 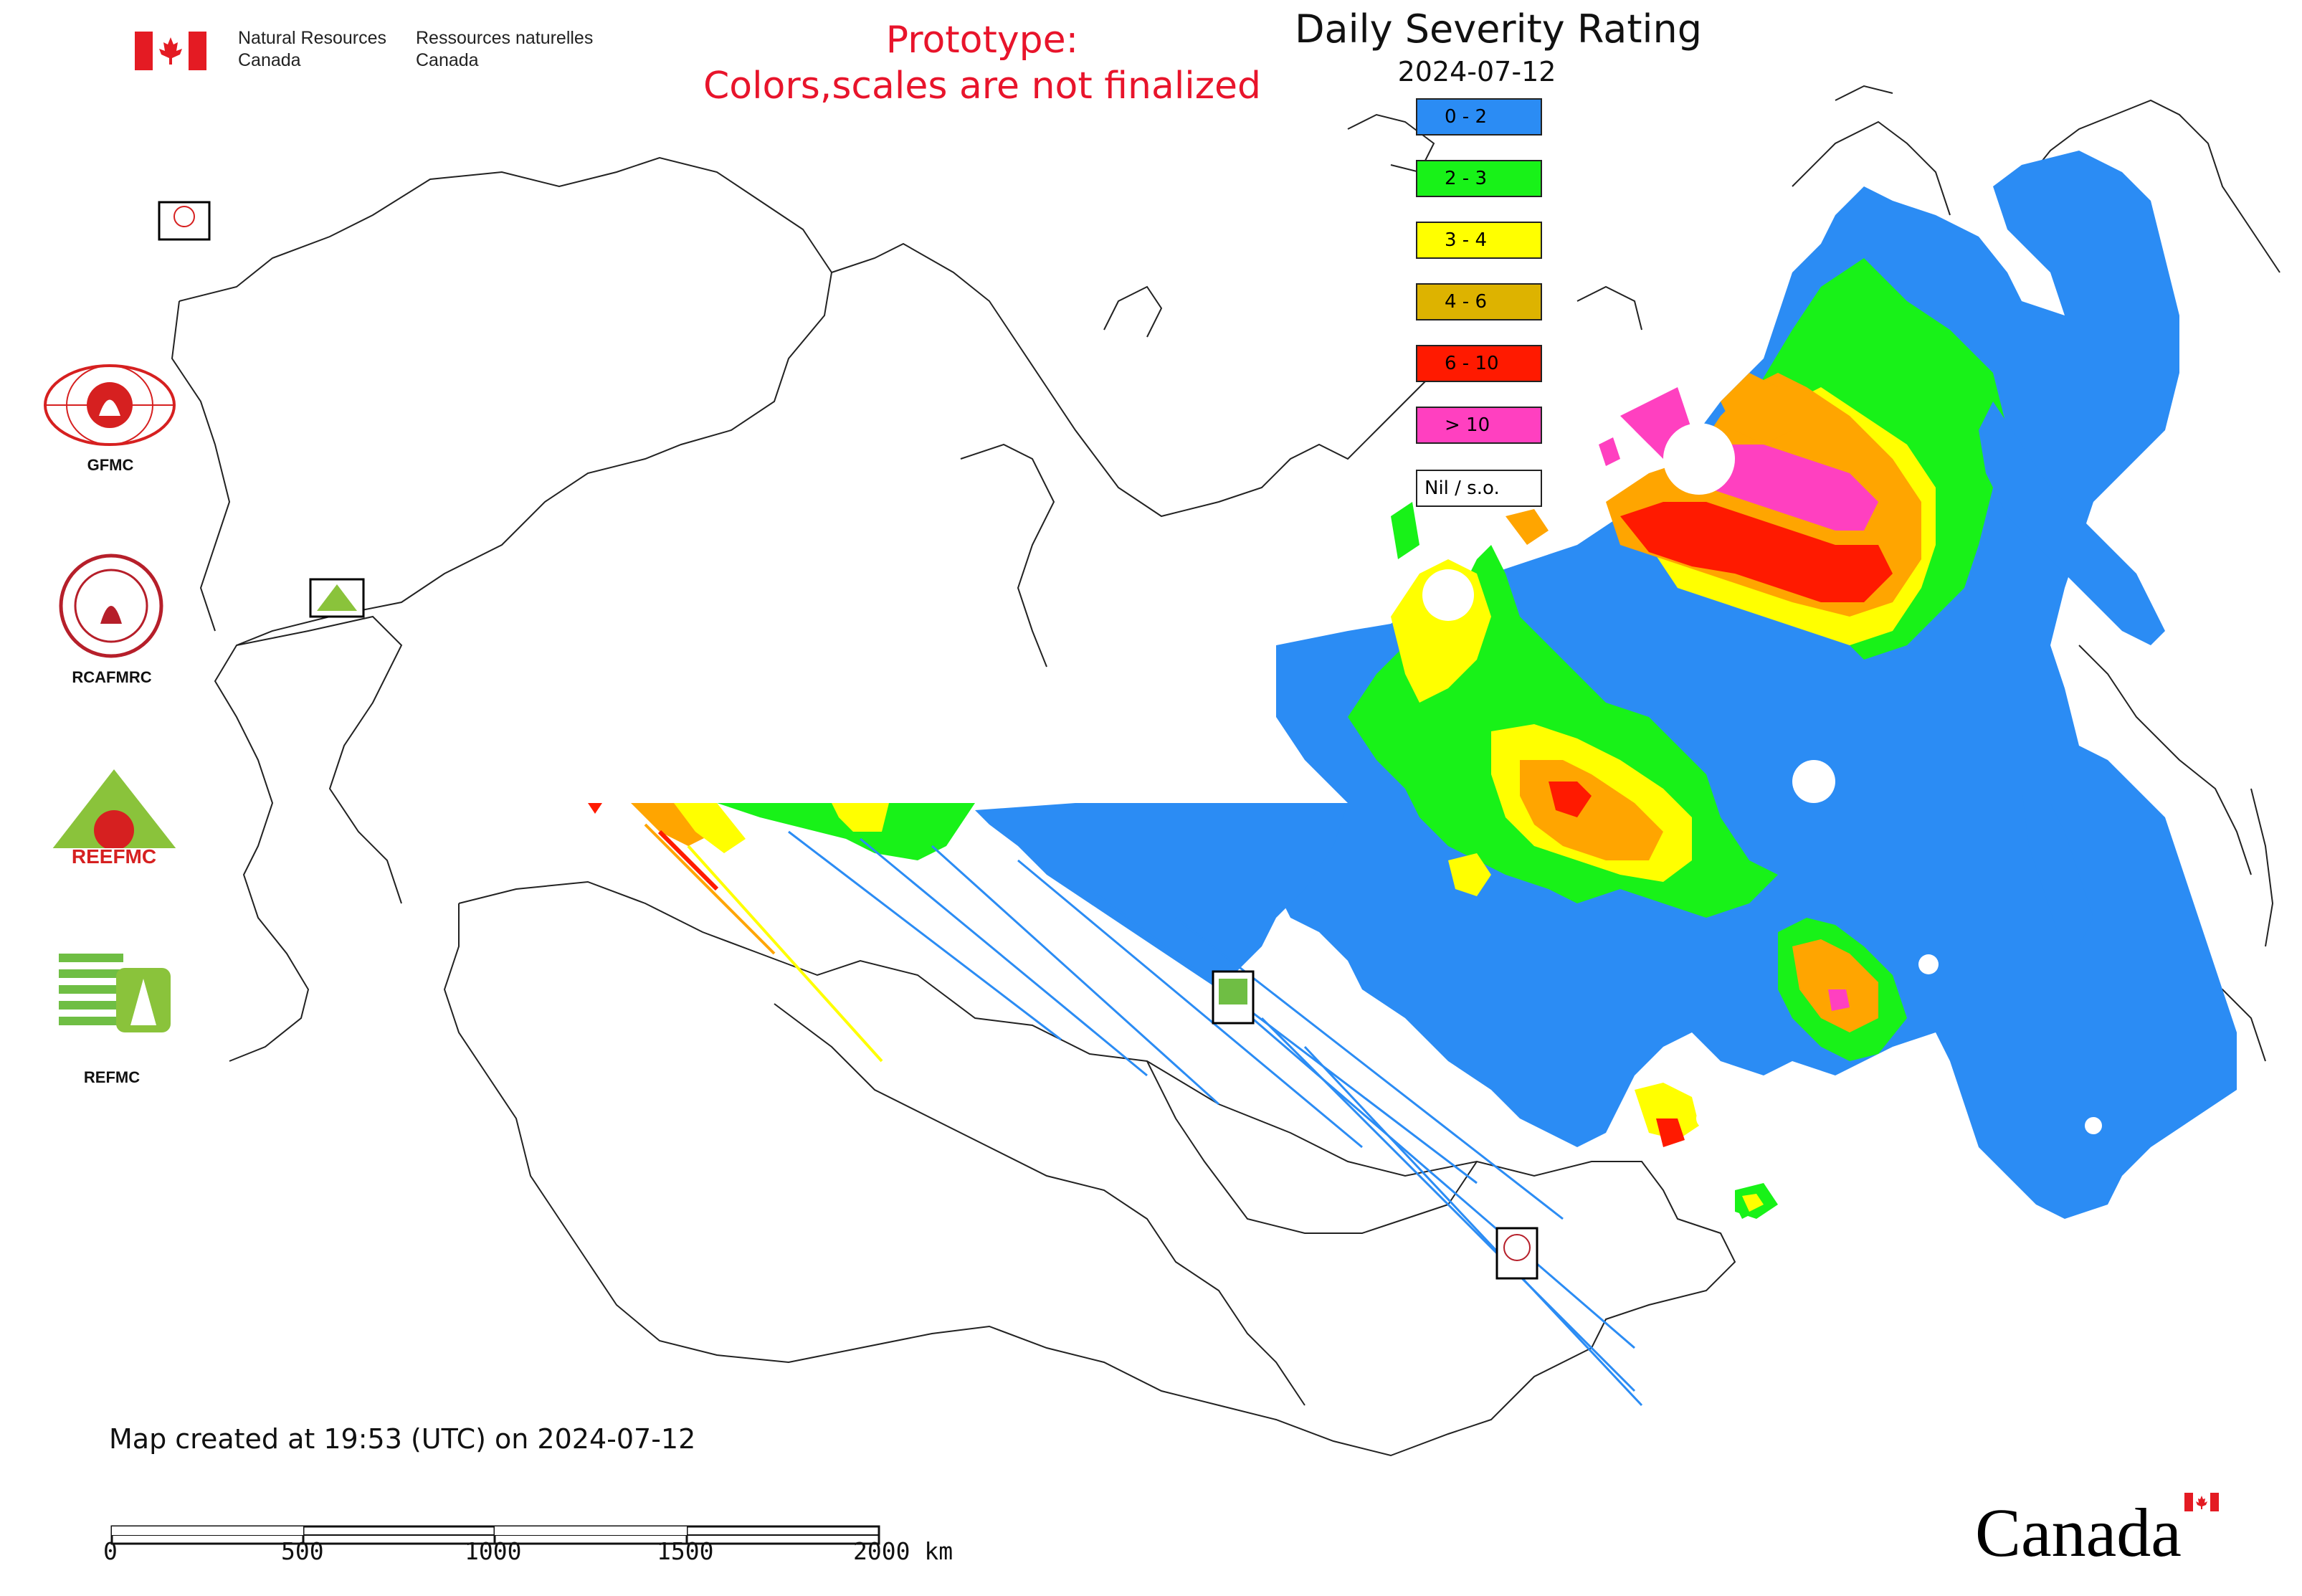 What do you see at coordinates (112, 1077) in the screenshot?
I see `refmc-label: REFMC` at bounding box center [112, 1077].